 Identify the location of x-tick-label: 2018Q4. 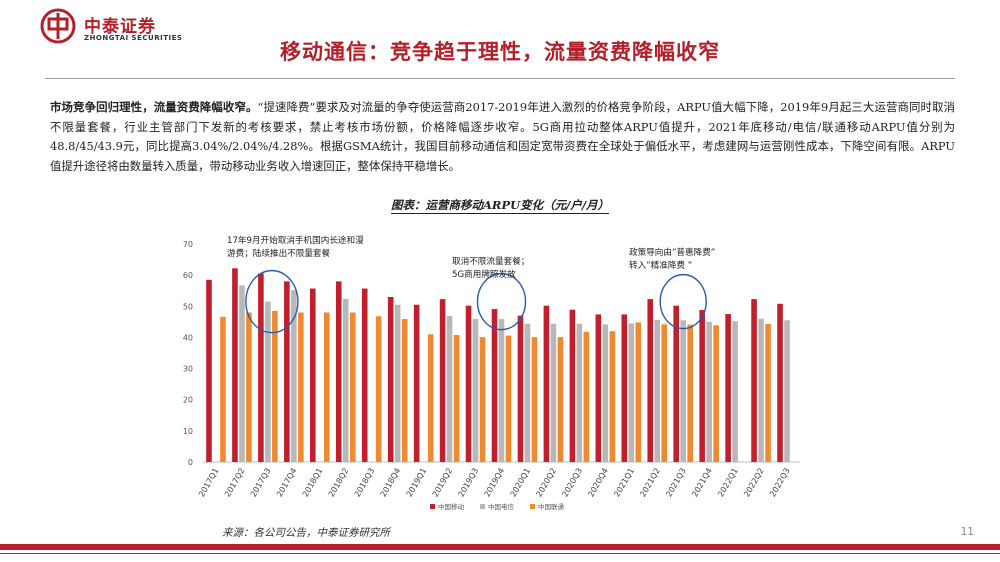
(391, 483).